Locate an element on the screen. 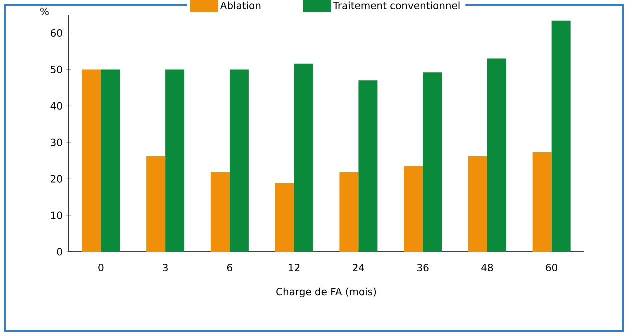 The height and width of the screenshot is (336, 628). x-tick-label: 3 is located at coordinates (165, 268).